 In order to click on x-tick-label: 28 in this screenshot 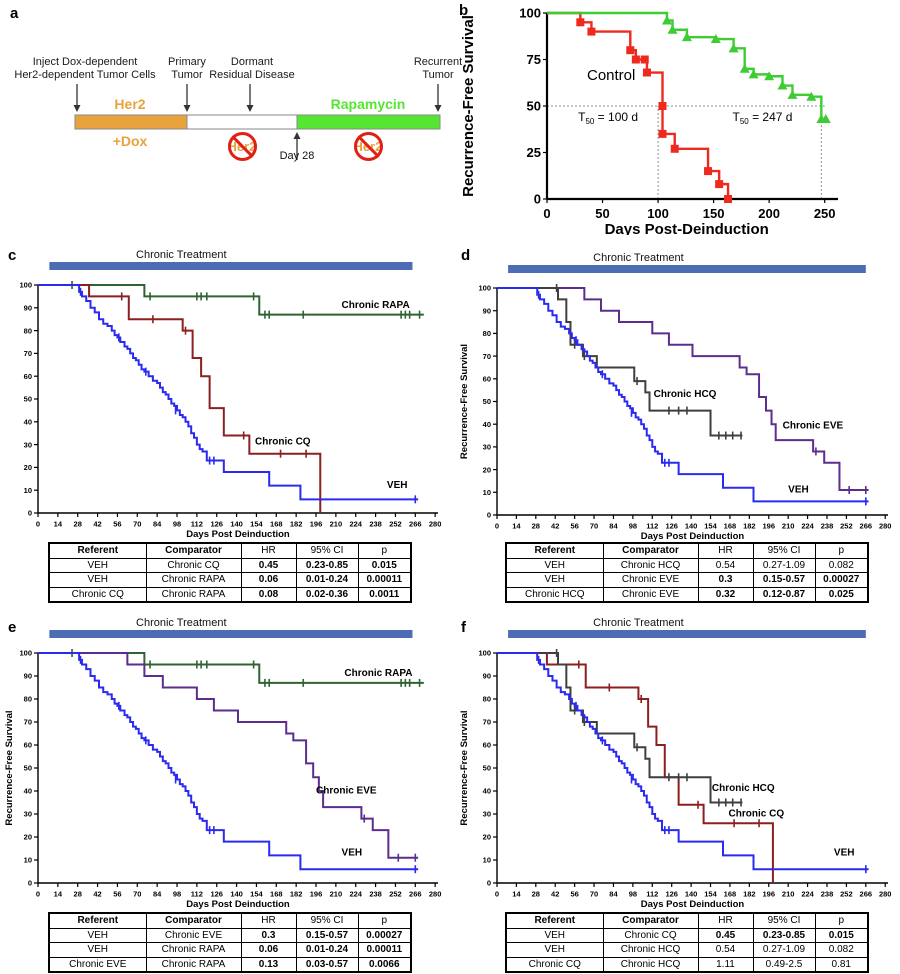, I will do `click(78, 524)`.